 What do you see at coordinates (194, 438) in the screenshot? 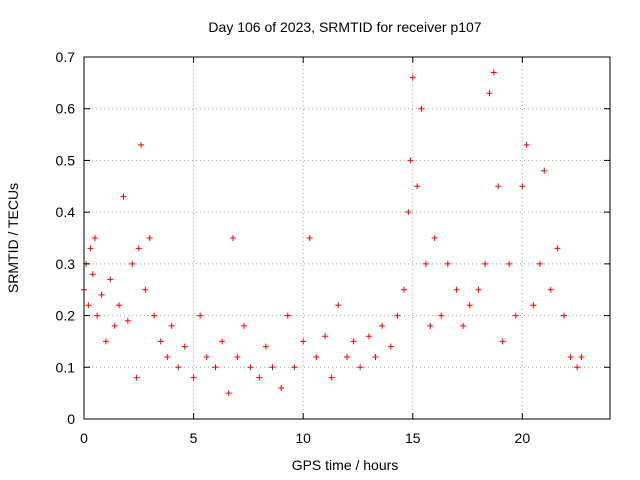
I see `x-tick-label: 5` at bounding box center [194, 438].